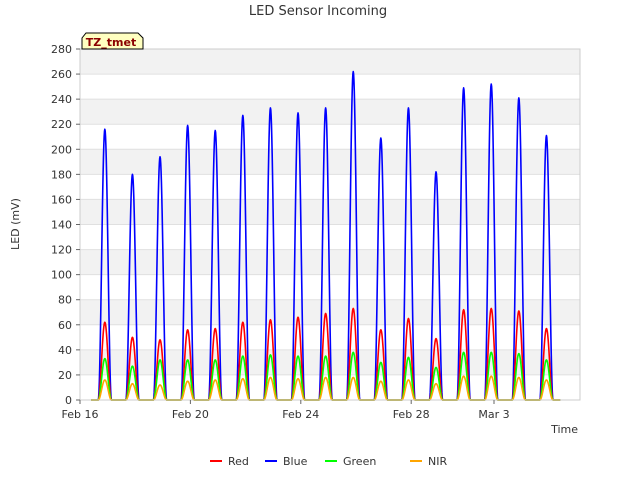 Image resolution: width=640 pixels, height=480 pixels. I want to click on y-tick-label: 180, so click(61, 174).